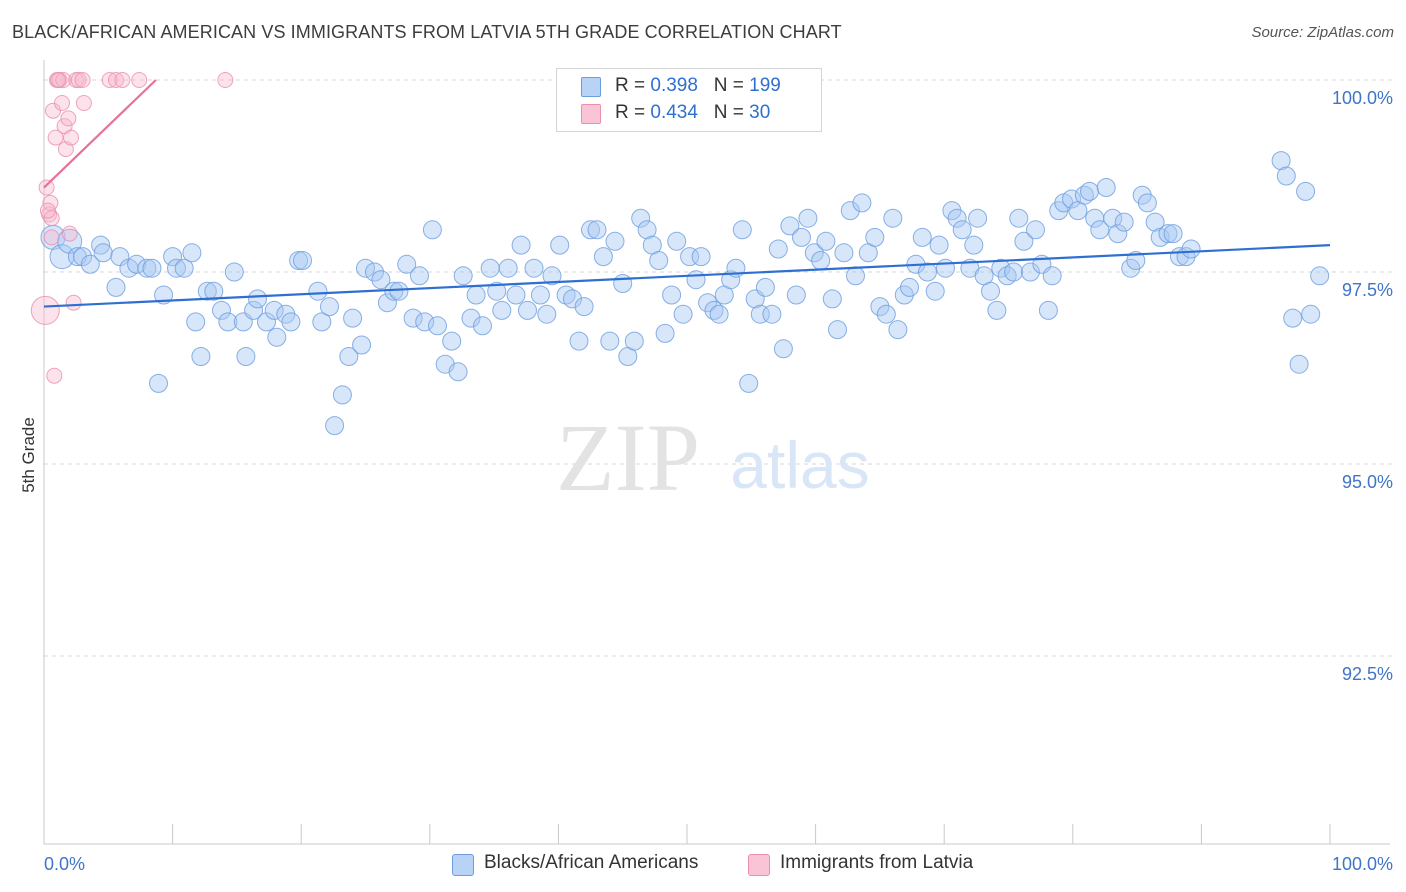 The height and width of the screenshot is (892, 1406). I want to click on correlation-legend: R = 0.398 N = 199 R = 0.434 N = 30, so click(689, 100).